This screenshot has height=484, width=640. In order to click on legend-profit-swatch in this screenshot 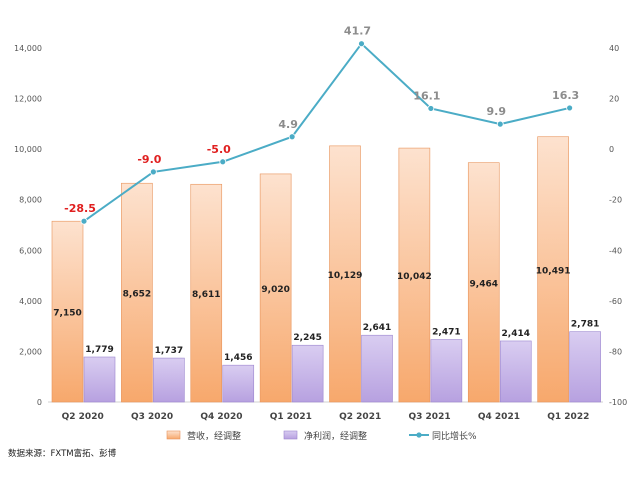, I will do `click(290, 435)`.